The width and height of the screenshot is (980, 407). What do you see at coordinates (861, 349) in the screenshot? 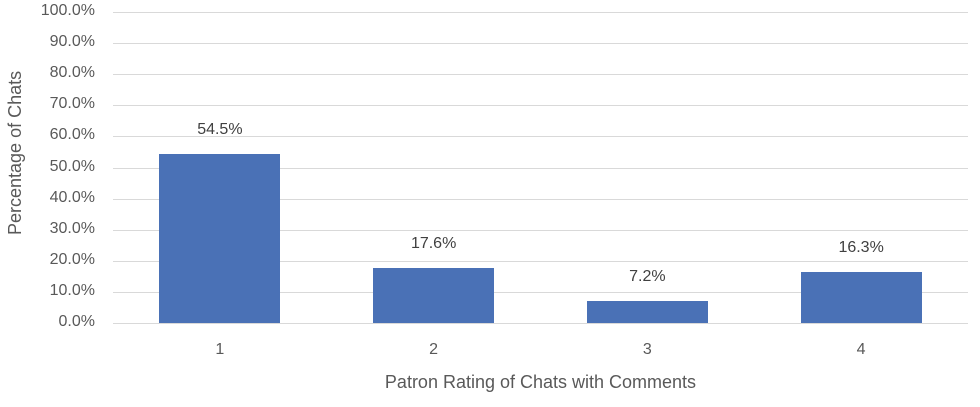
I see `x-tick-label: 4` at bounding box center [861, 349].